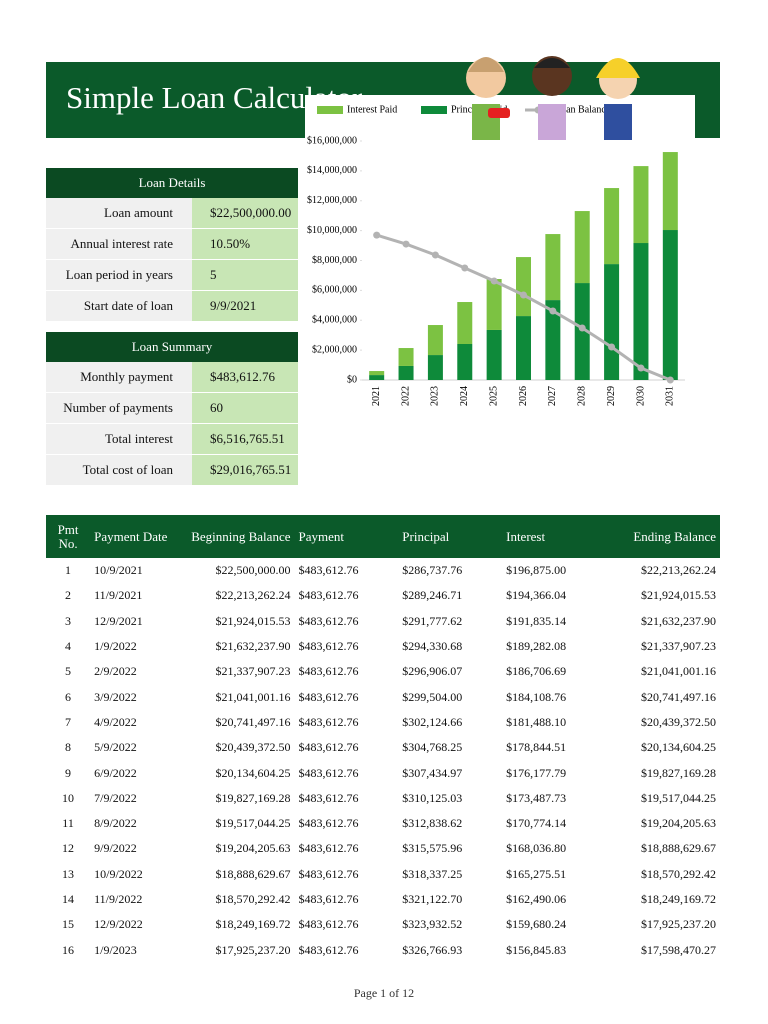 Image resolution: width=768 pixels, height=1024 pixels. What do you see at coordinates (435, 396) in the screenshot?
I see `x-tick-label: 2023` at bounding box center [435, 396].